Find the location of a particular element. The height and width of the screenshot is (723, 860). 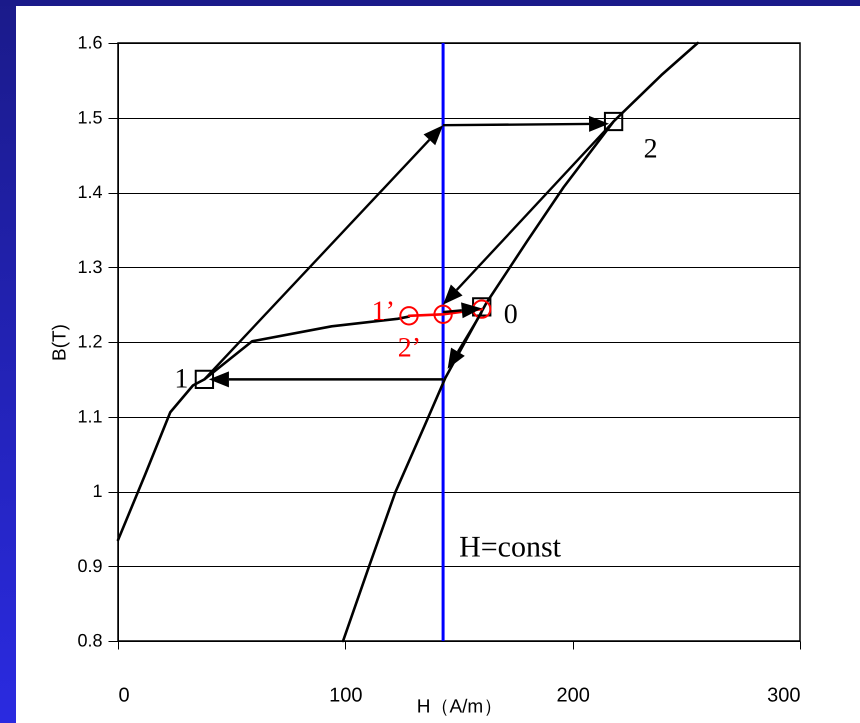

y-tick-label: 0.9 is located at coordinates (89, 566).